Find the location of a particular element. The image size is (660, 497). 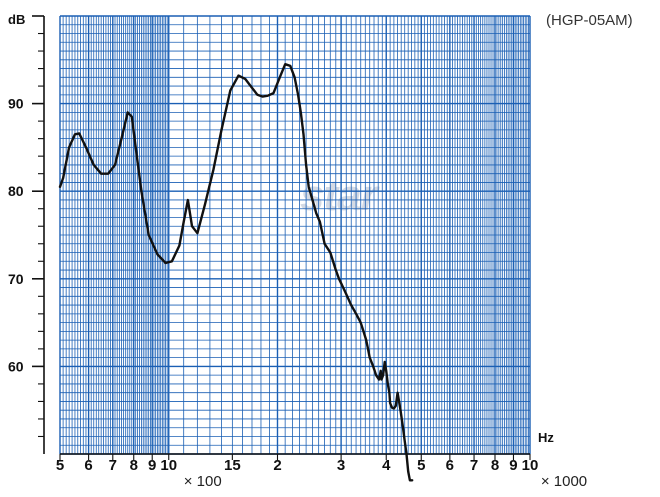

x-tick-label: 2 is located at coordinates (277, 465).